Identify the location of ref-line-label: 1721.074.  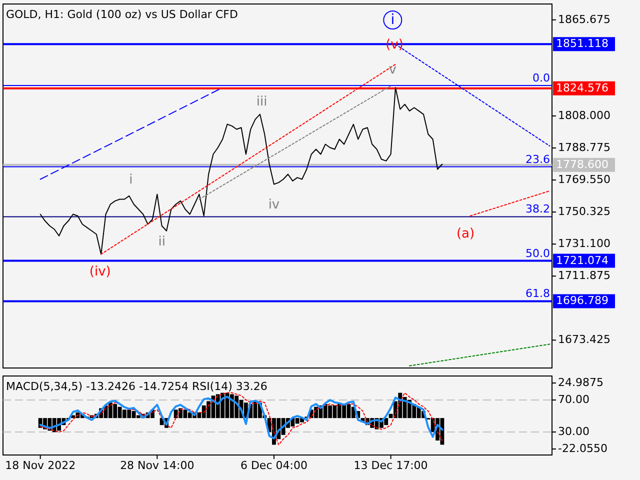
(582, 260).